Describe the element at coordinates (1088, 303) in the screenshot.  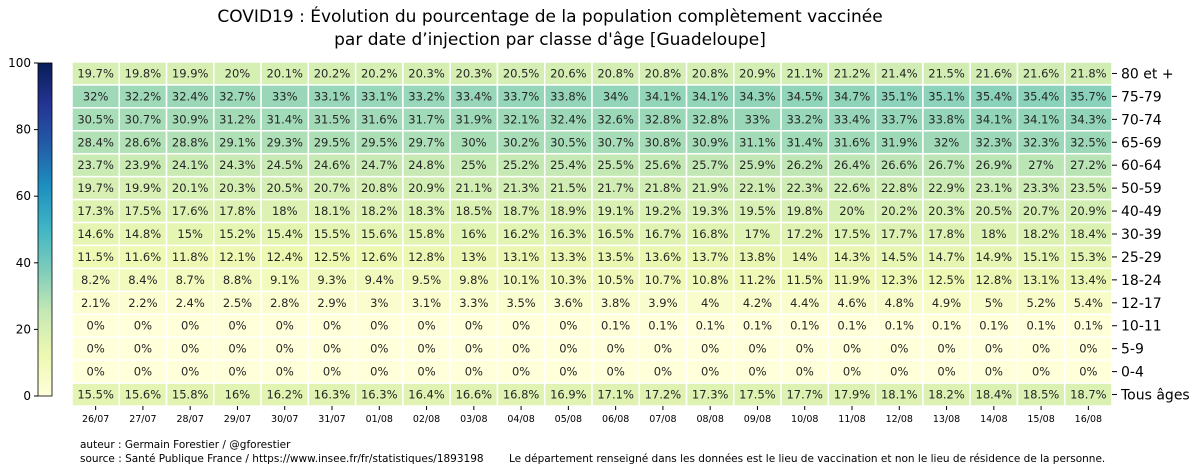
I see `cell-value-label: 5.4%` at that location.